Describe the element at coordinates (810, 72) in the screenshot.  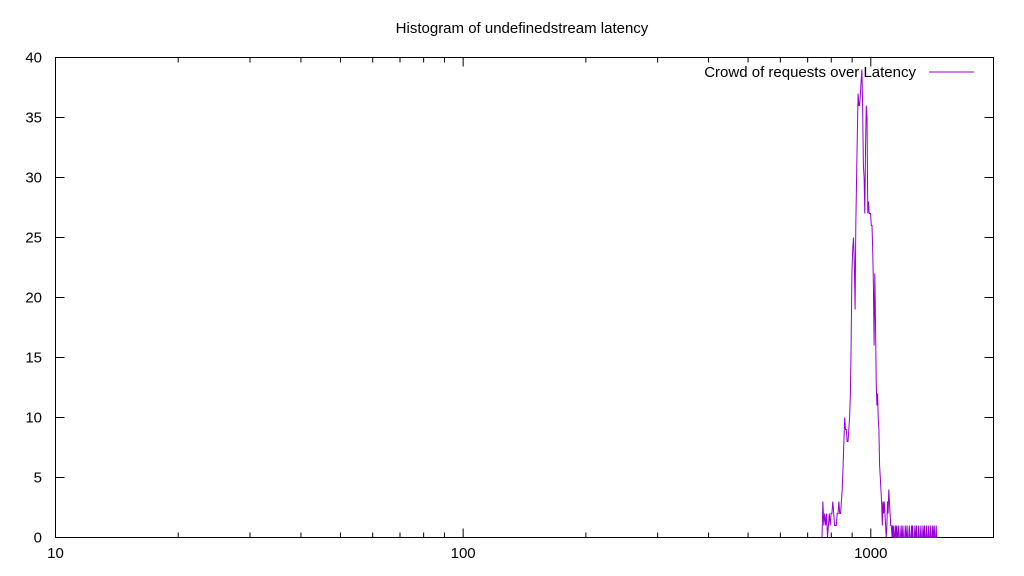
I see `legend-label: Crowd of requests over Latency` at that location.